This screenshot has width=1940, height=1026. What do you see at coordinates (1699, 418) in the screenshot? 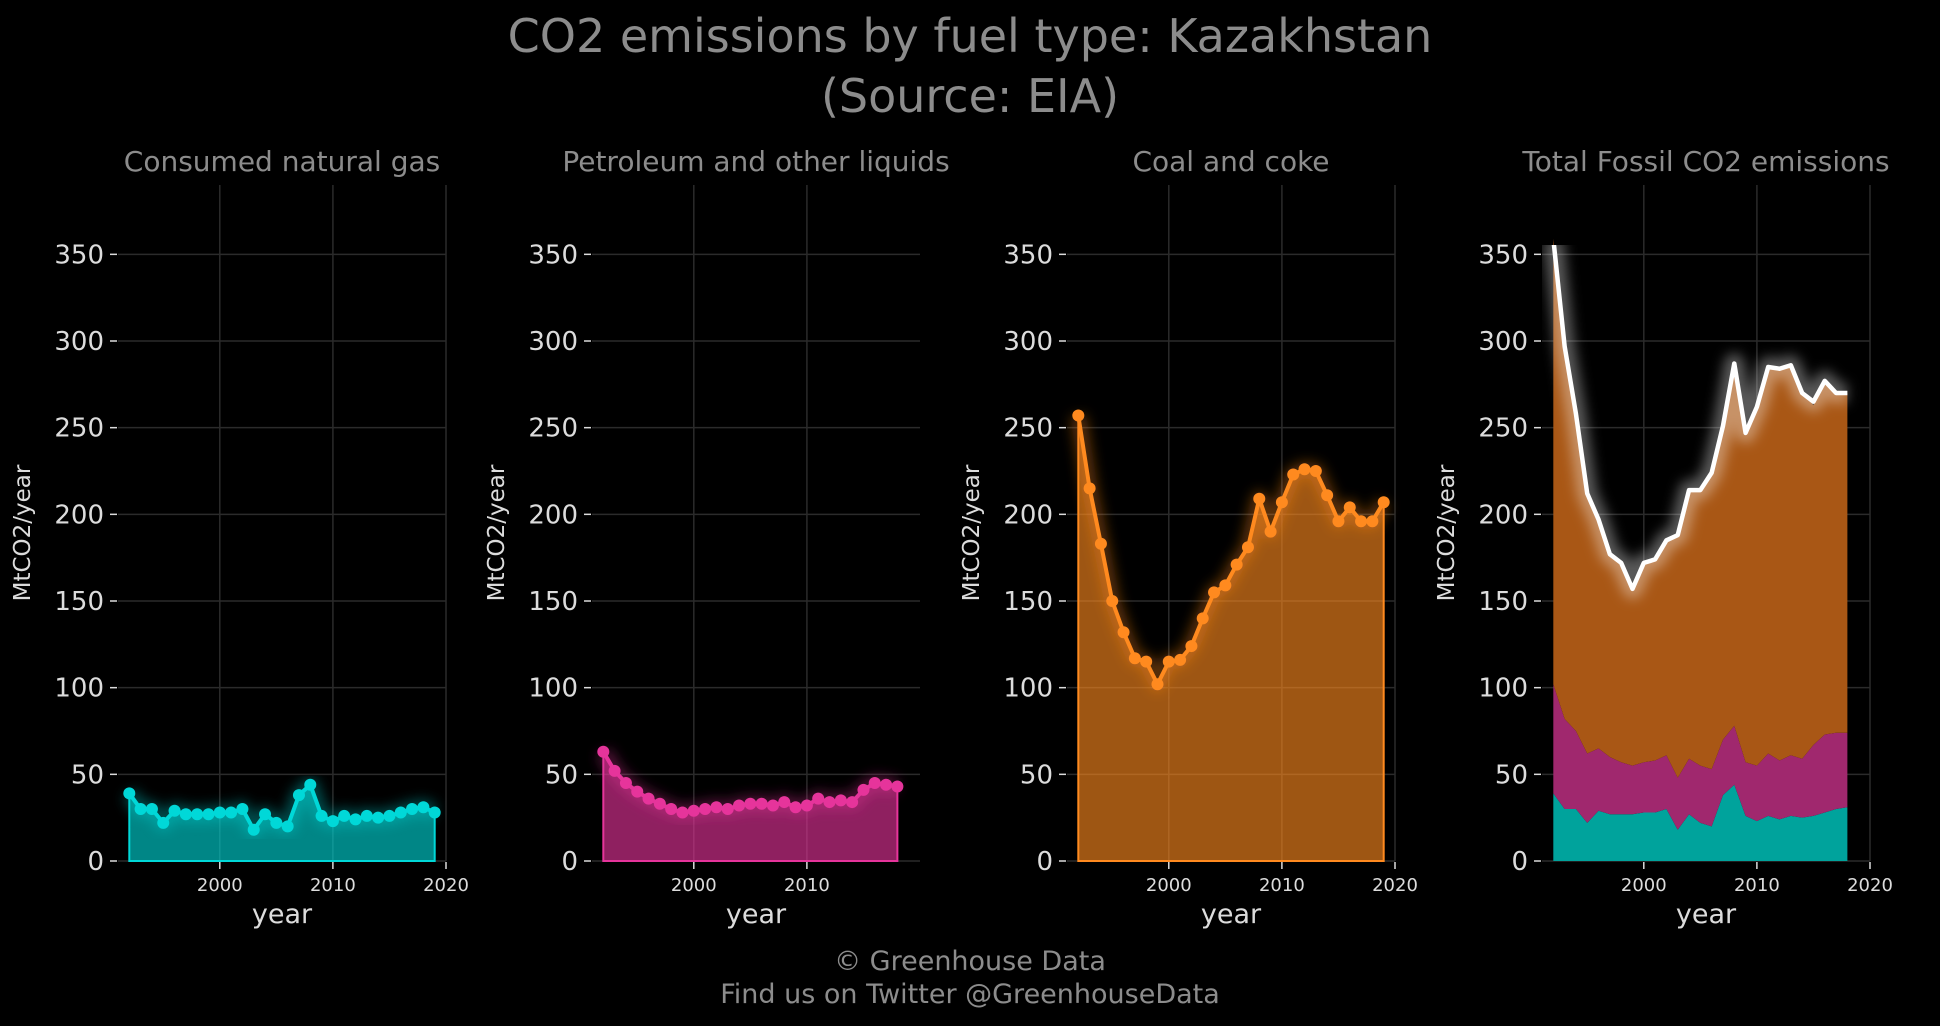
I see `total-line` at bounding box center [1699, 418].